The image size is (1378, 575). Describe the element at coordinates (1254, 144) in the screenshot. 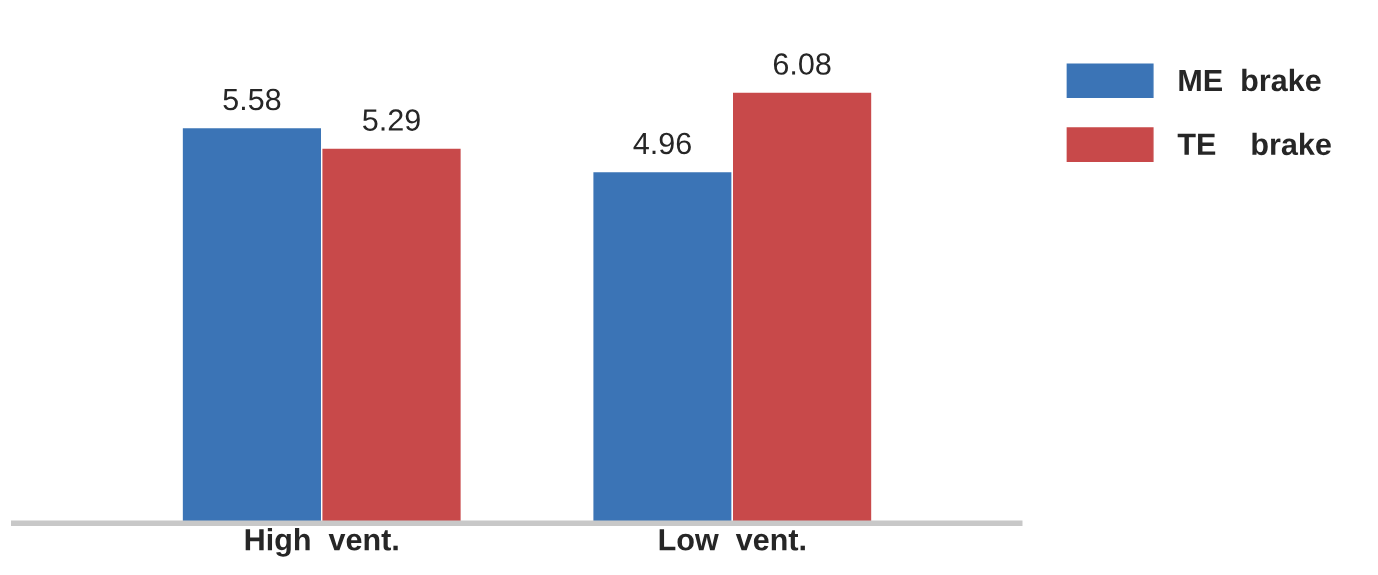

I see `legend-label: TE brake` at that location.